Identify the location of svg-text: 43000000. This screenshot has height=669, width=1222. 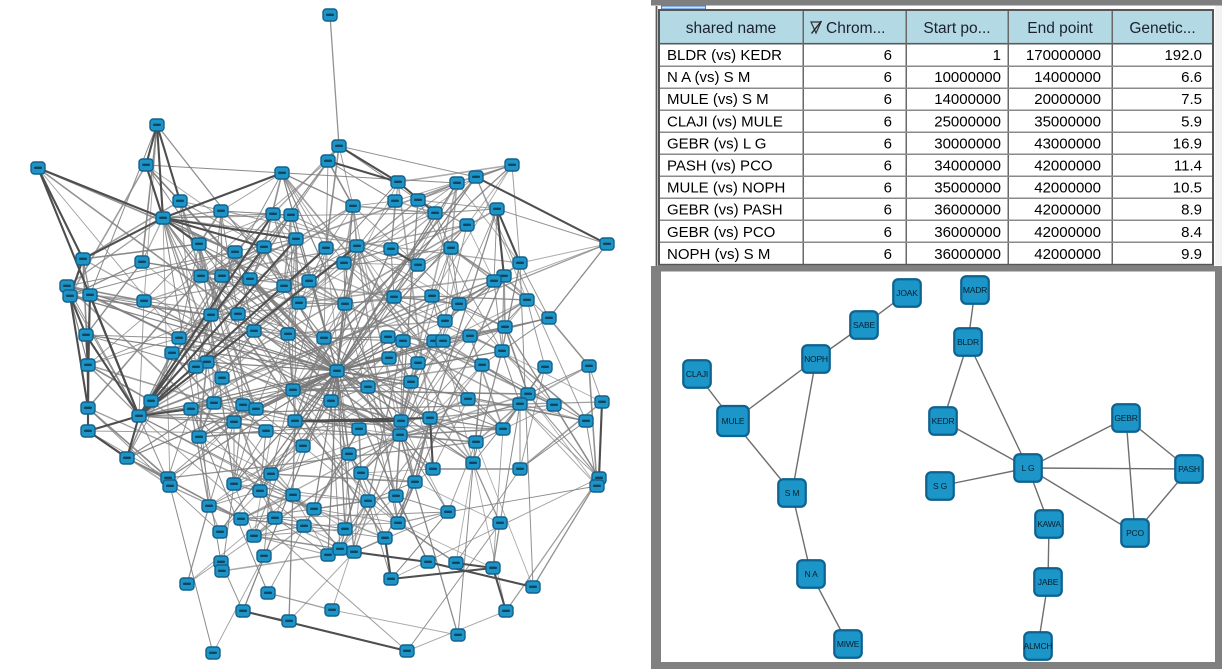
(1067, 143).